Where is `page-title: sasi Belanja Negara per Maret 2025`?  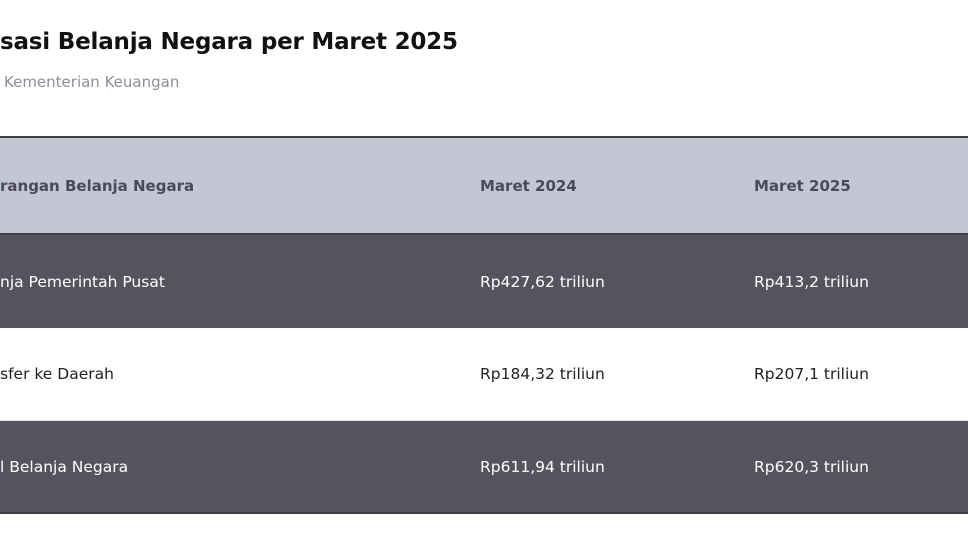
page-title: sasi Belanja Negara per Maret 2025 is located at coordinates (229, 42).